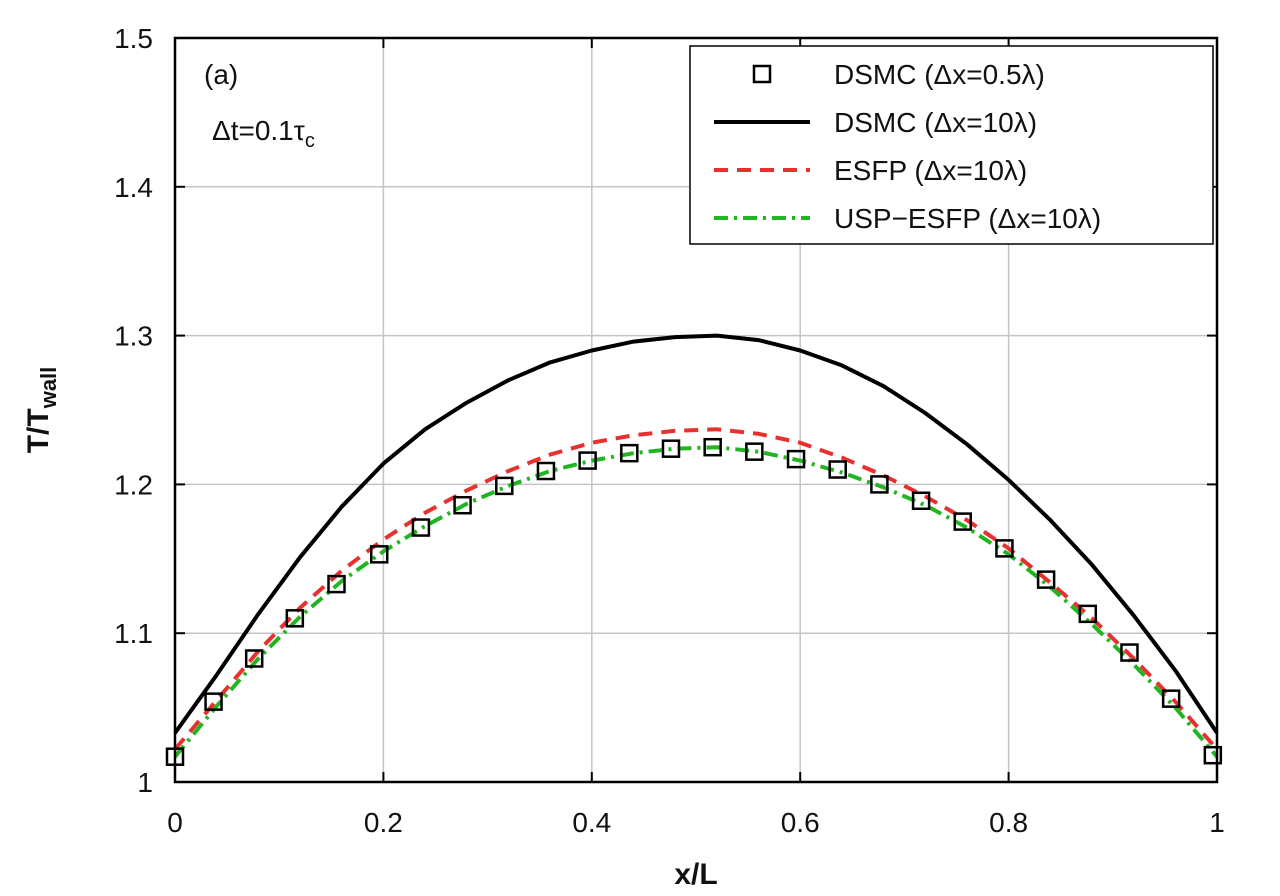 The width and height of the screenshot is (1280, 896). Describe the element at coordinates (48, 388) in the screenshot. I see `y-axis-label-sub: wall` at that location.